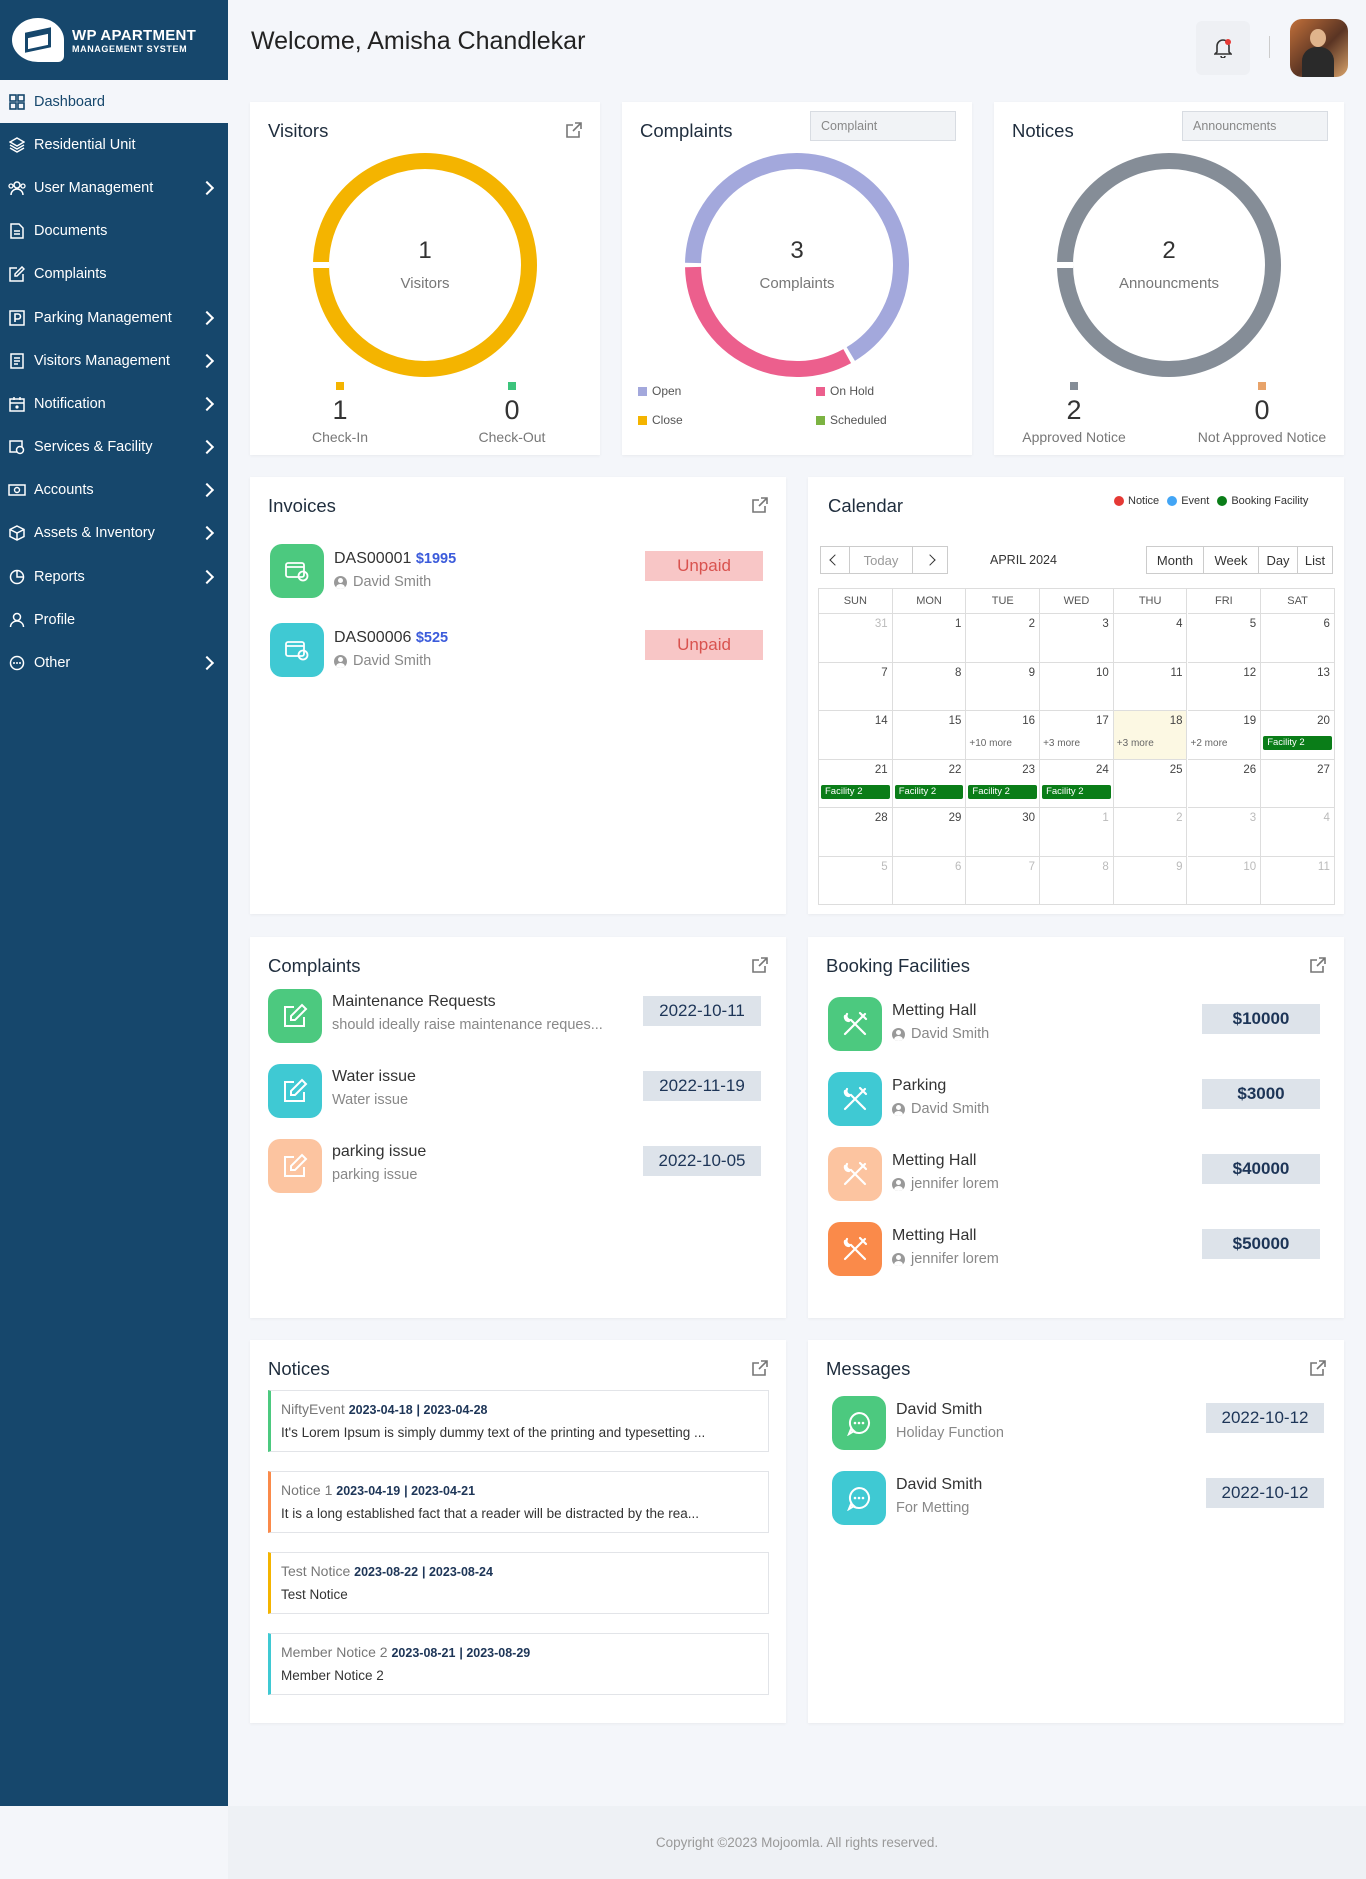  What do you see at coordinates (929, 831) in the screenshot?
I see `calendar-day-cell: 29` at bounding box center [929, 831].